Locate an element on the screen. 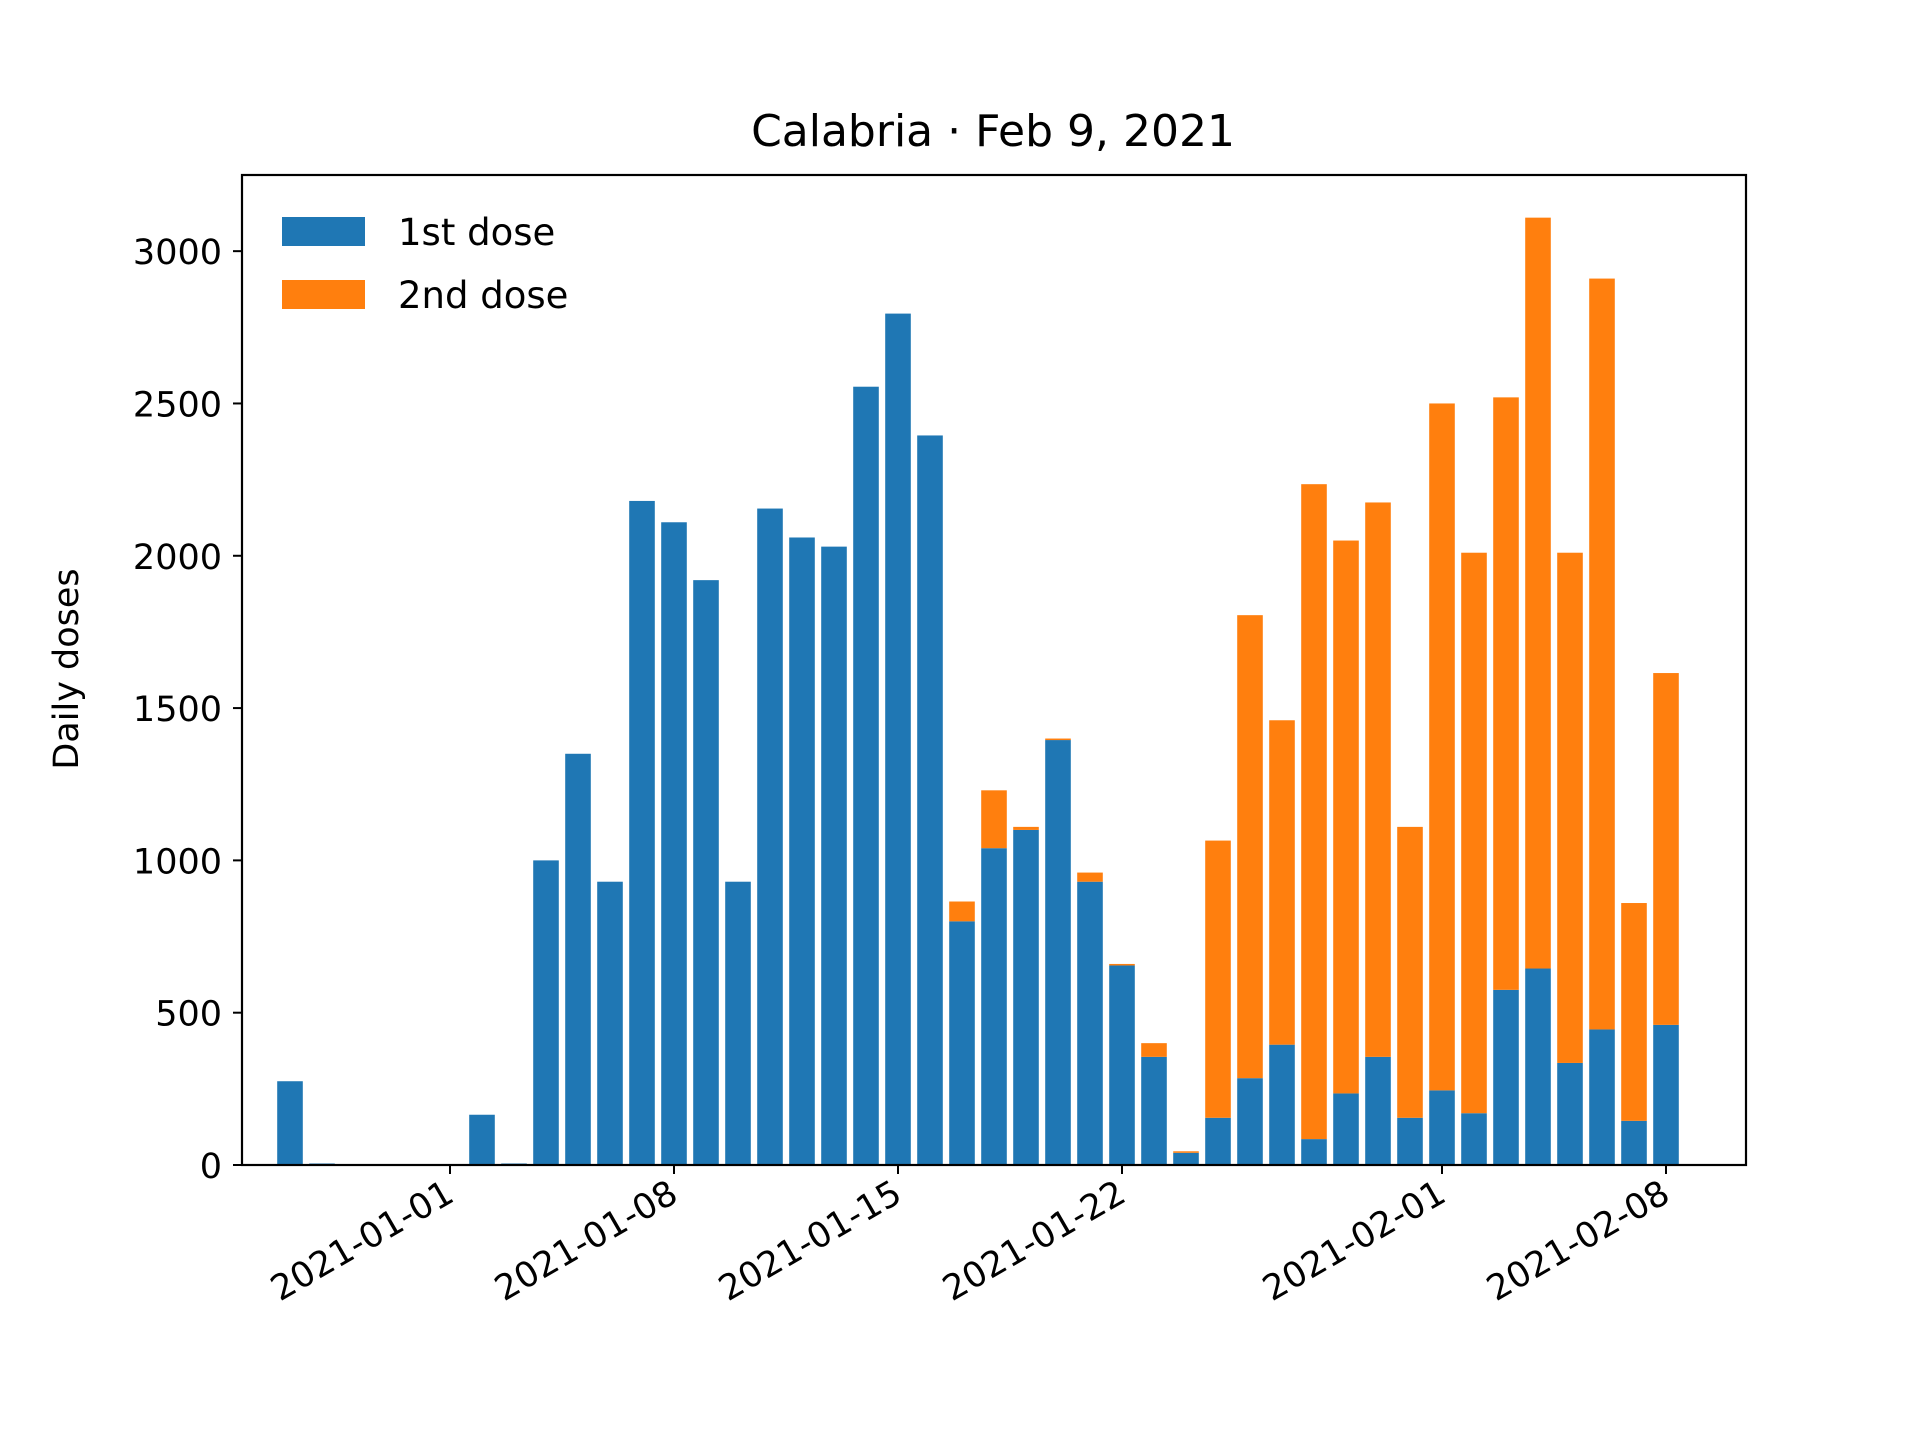 This screenshot has width=1920, height=1444. legend-label-1st-dose: 1st dose is located at coordinates (476, 232).